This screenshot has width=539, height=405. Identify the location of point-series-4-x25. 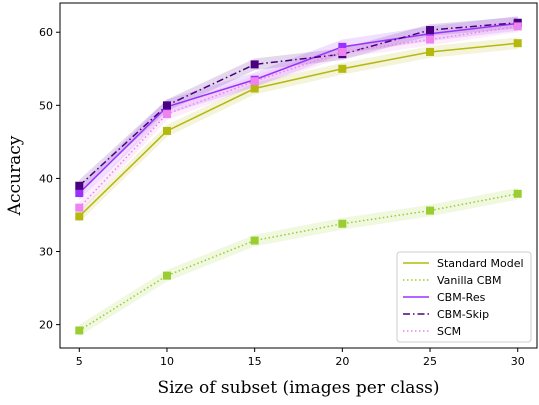
(430, 39).